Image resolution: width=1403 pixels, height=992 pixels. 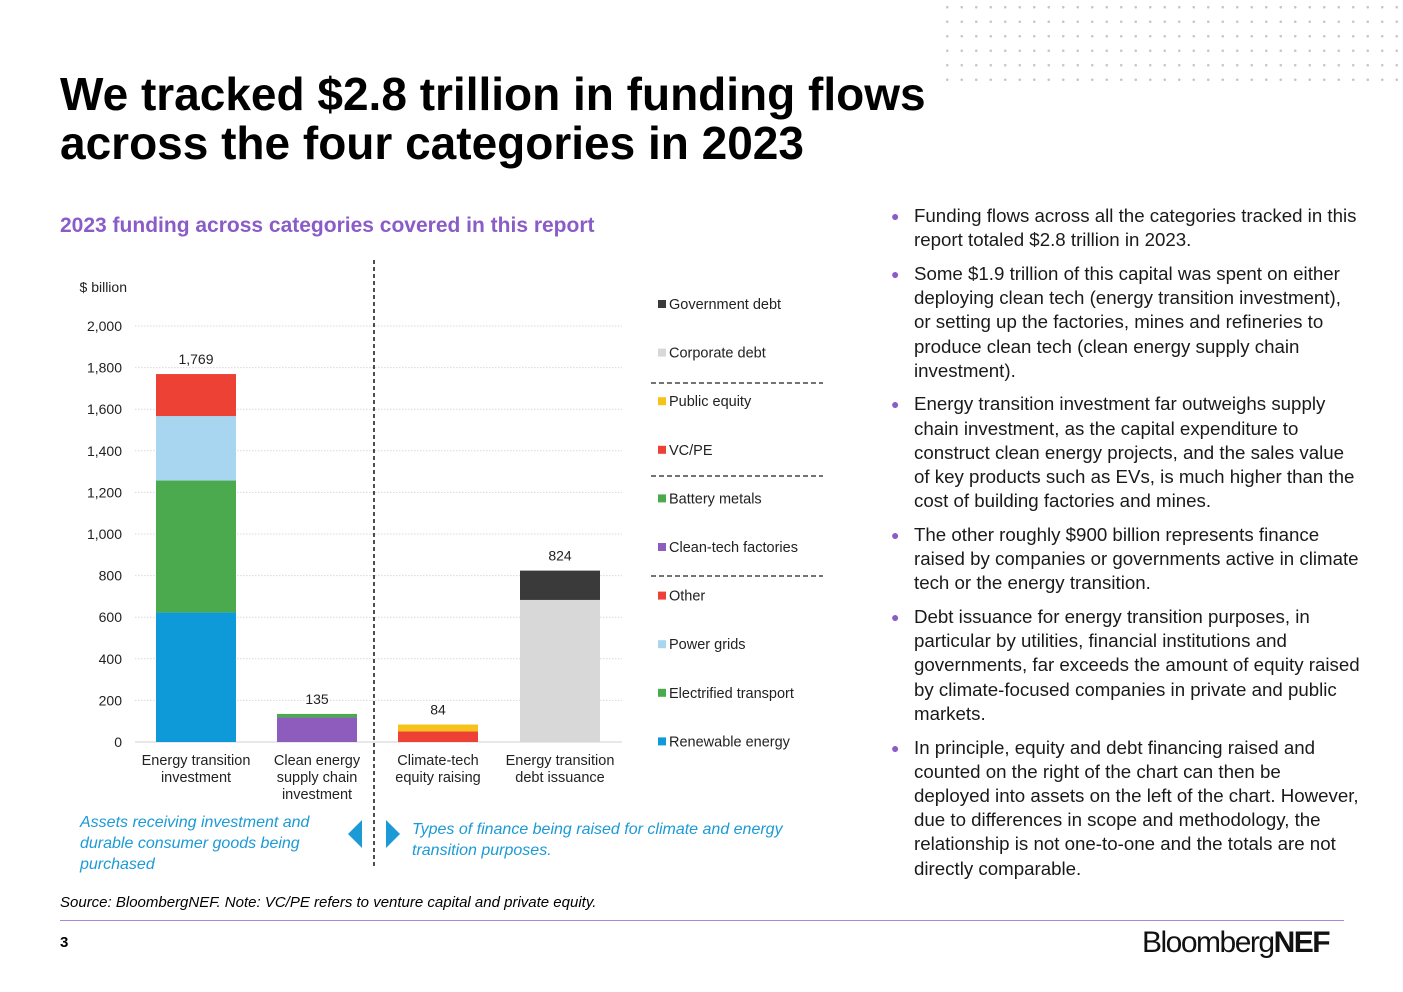 What do you see at coordinates (317, 778) in the screenshot?
I see `x-tick-label: supply chain` at bounding box center [317, 778].